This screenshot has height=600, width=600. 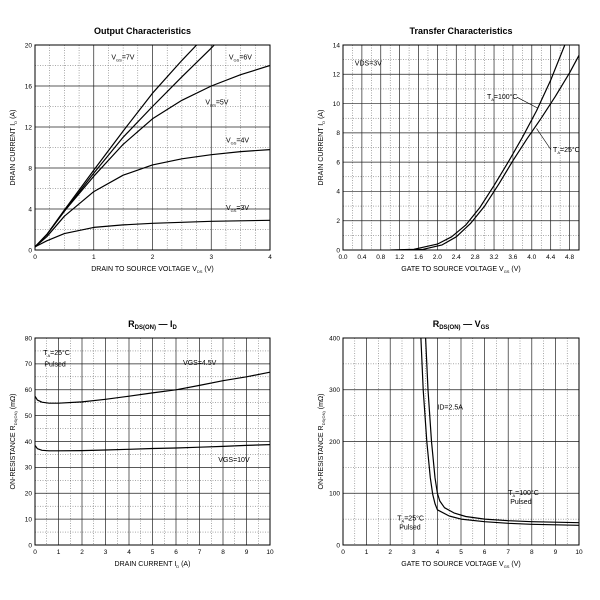 I want to click on y-tick-label: 10, so click(x=337, y=104).